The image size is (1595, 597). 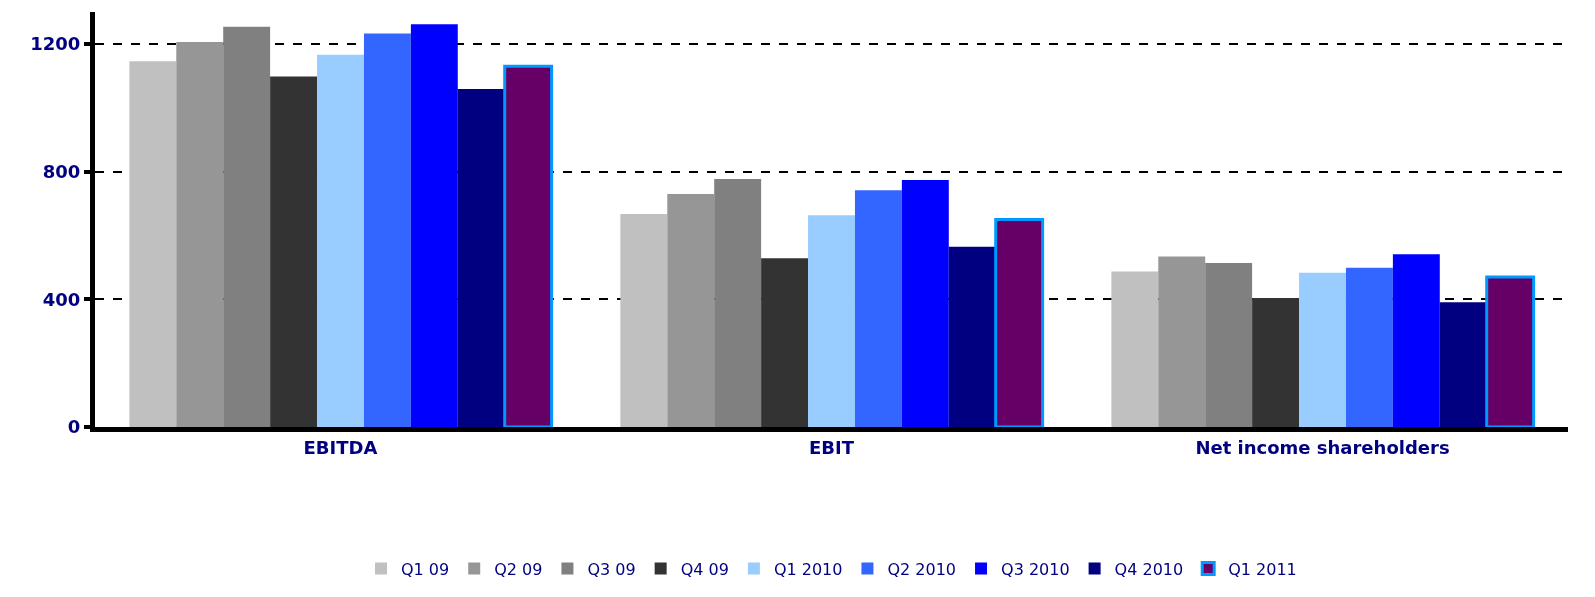 I want to click on legend-label: Q4 09, so click(x=704, y=569).